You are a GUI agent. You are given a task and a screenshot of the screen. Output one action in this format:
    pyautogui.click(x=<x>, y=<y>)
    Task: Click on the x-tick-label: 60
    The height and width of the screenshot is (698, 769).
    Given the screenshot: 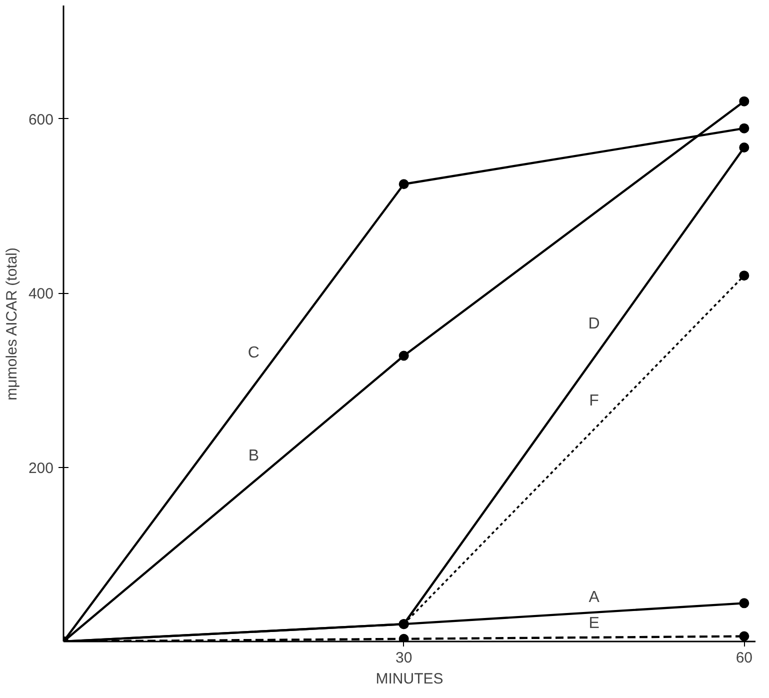 What is the action you would take?
    pyautogui.click(x=744, y=658)
    